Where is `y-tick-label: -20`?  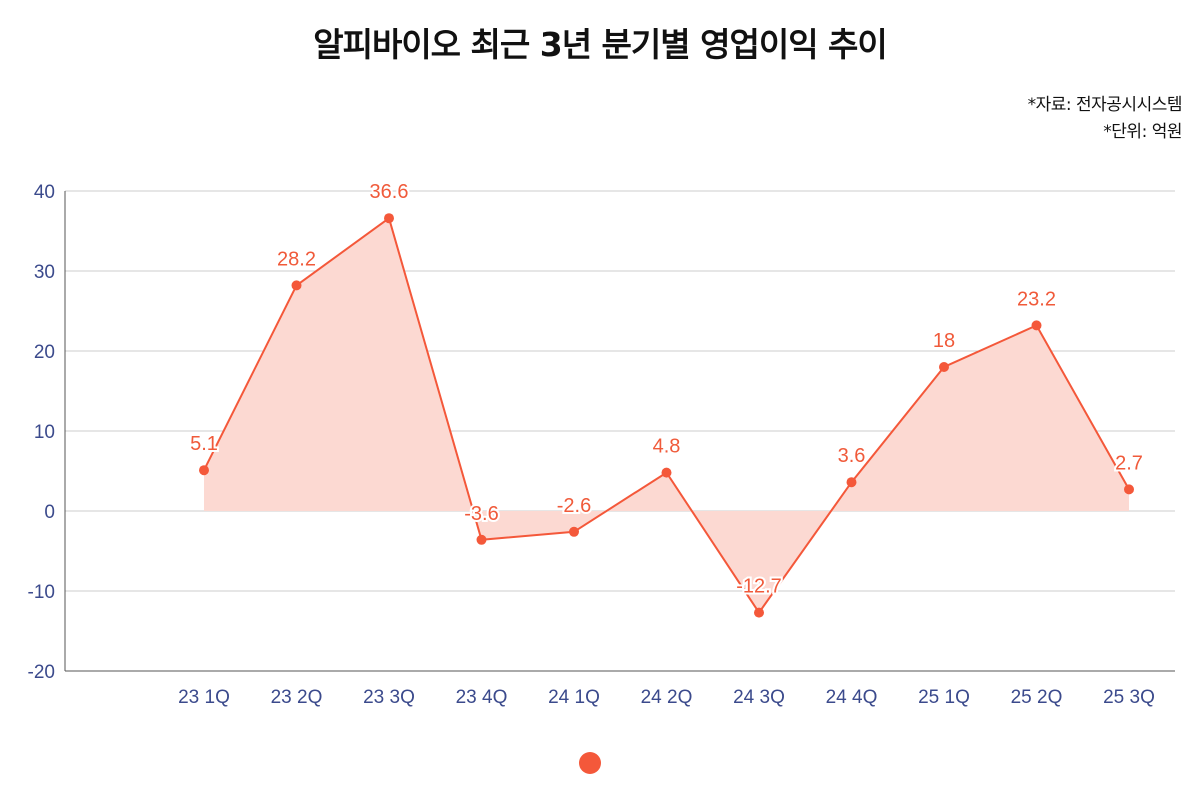 y-tick-label: -20 is located at coordinates (41, 672).